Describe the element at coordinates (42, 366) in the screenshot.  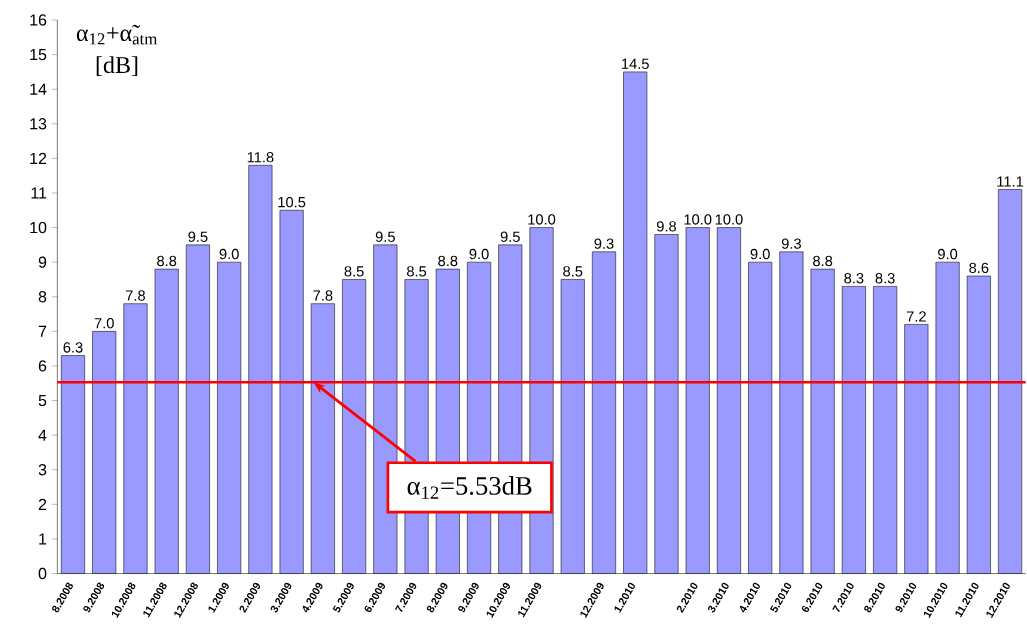
I see `y-tick-label: 6` at that location.